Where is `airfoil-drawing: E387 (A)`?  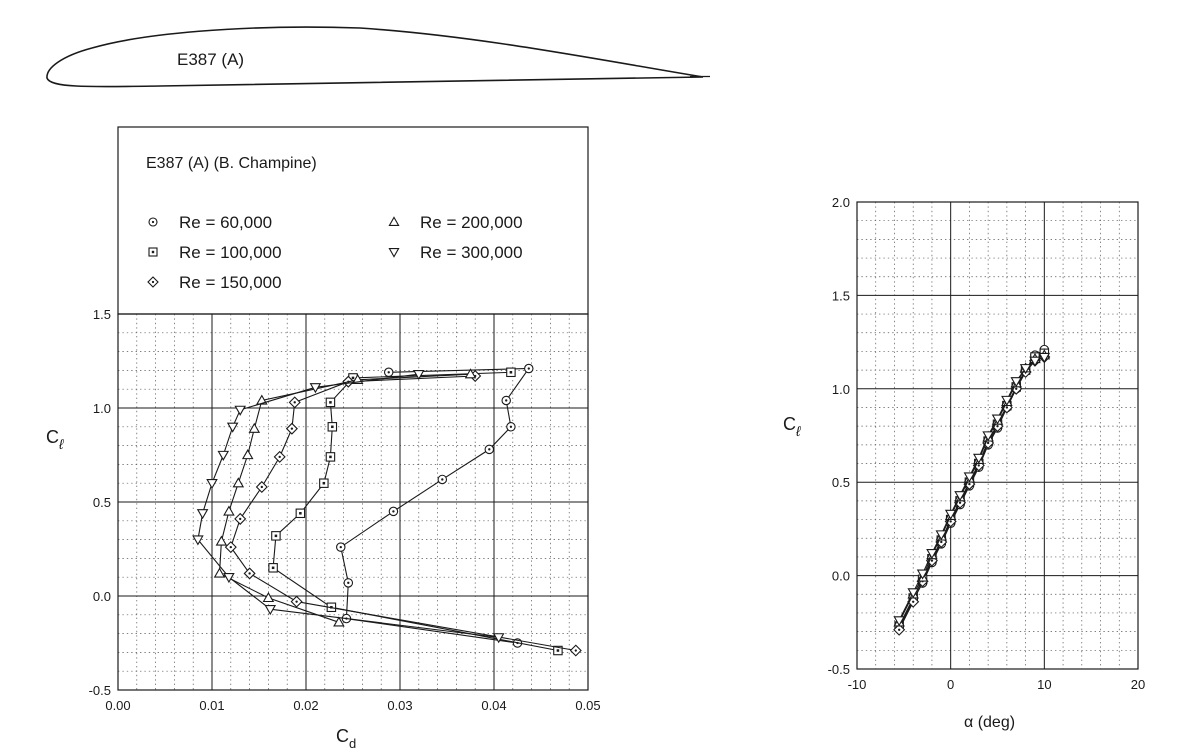 airfoil-drawing: E387 (A) is located at coordinates (378, 57).